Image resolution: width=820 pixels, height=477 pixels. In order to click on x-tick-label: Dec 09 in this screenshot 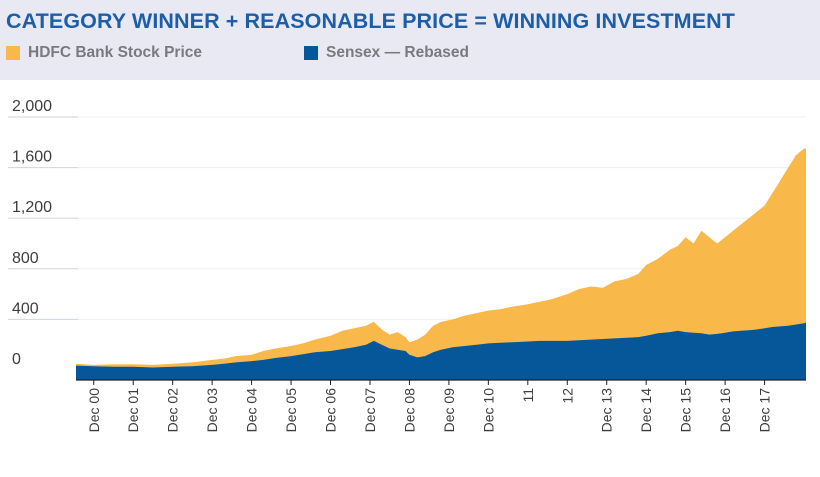, I will do `click(449, 410)`.